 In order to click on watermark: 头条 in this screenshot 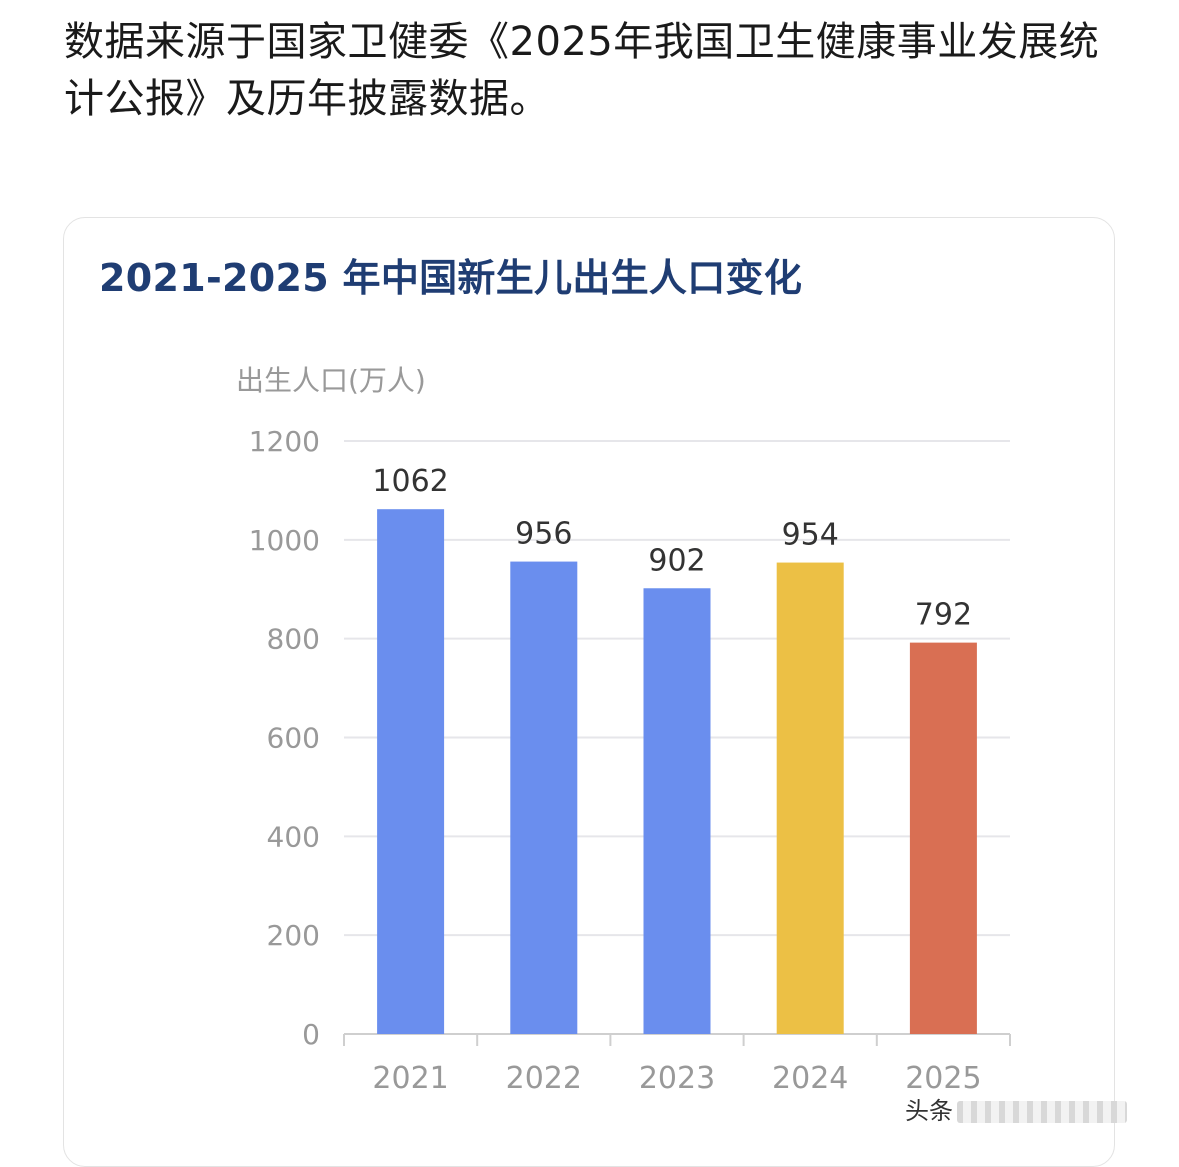, I will do `click(1016, 1111)`.